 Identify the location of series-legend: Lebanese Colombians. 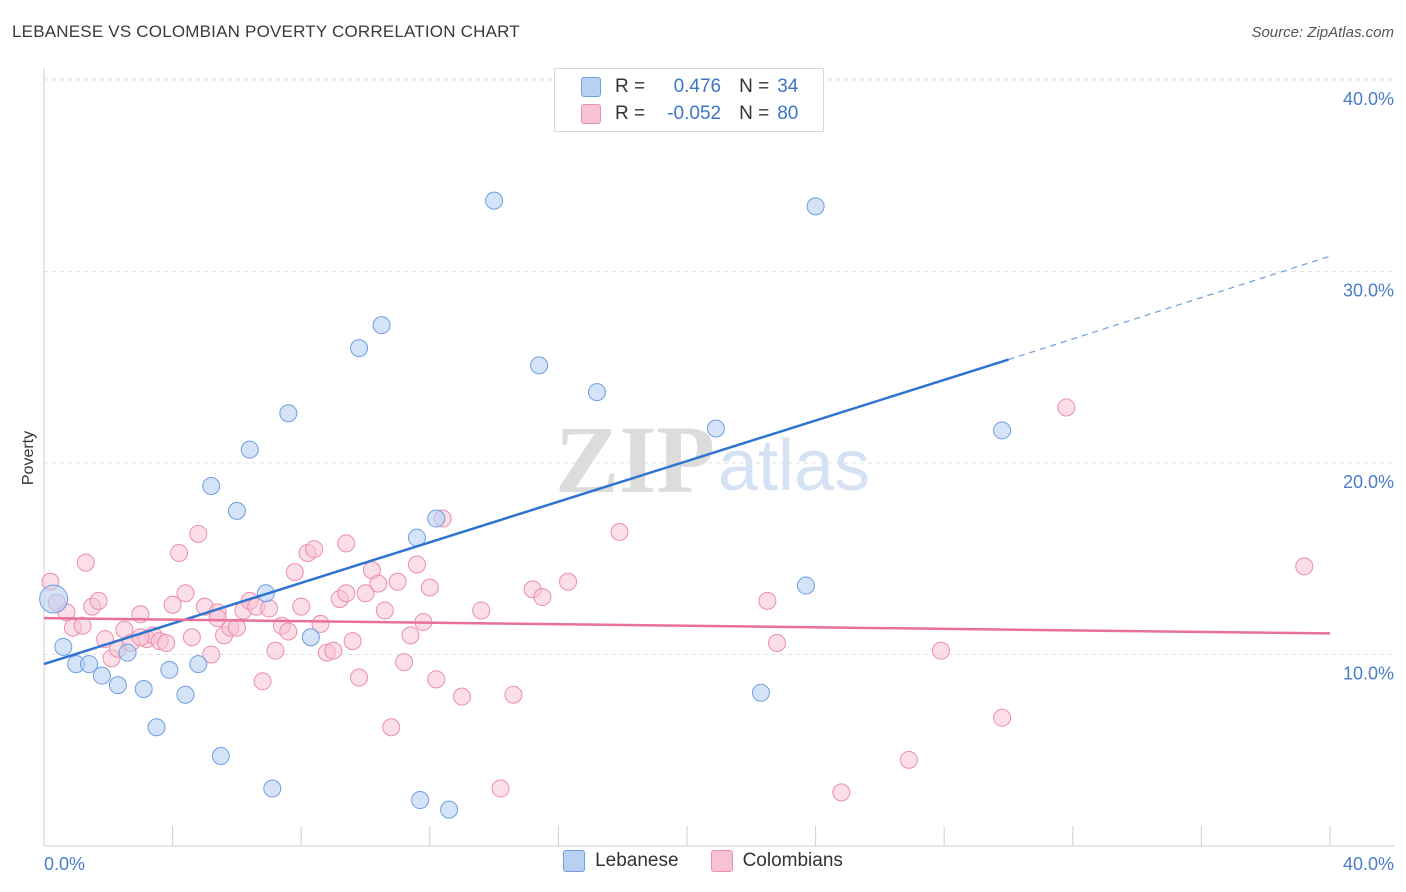
(703, 861).